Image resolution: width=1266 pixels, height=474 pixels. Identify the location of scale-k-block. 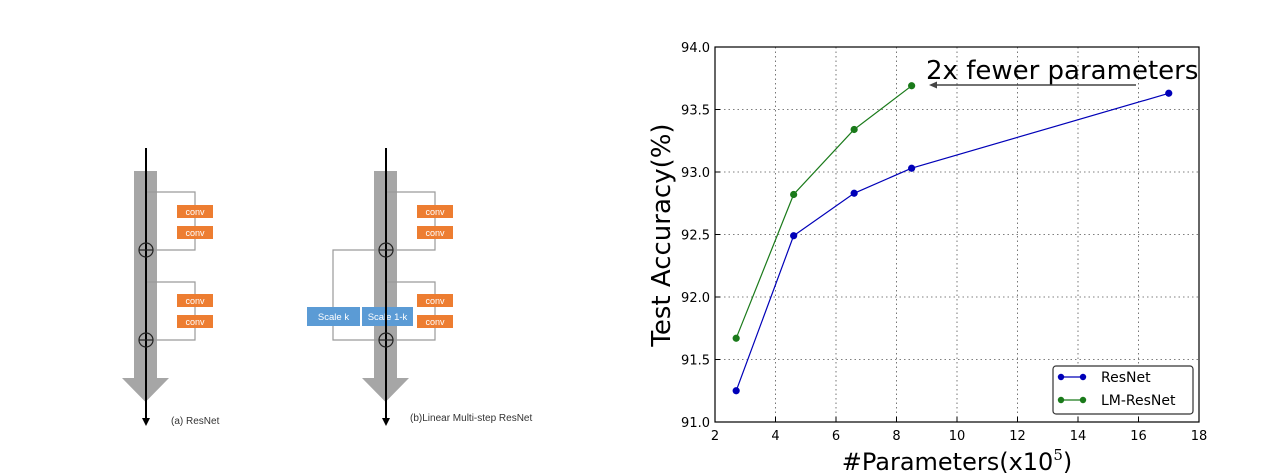
(333, 316).